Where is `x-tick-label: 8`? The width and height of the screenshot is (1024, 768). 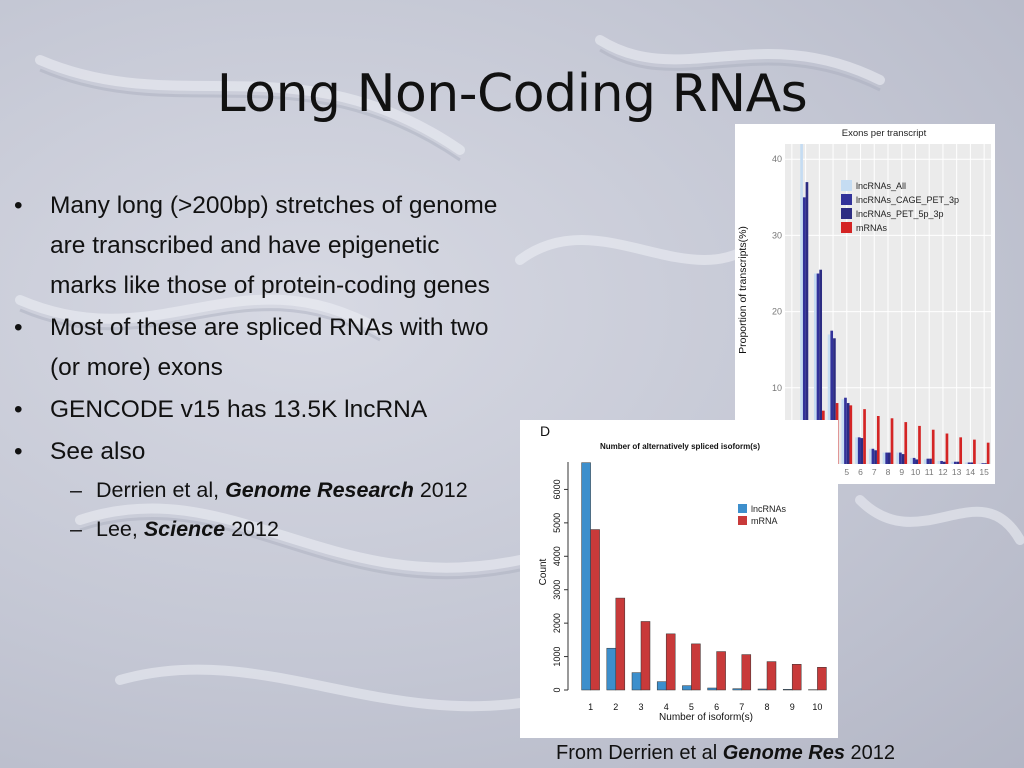
x-tick-label: 8 is located at coordinates (766, 707).